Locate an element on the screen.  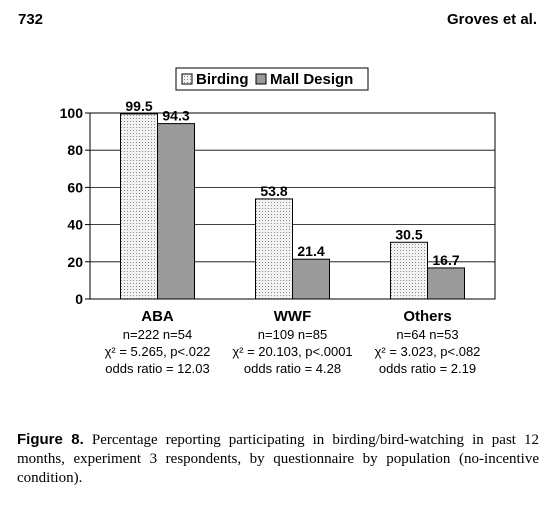
category-label: Others is located at coordinates (427, 316).